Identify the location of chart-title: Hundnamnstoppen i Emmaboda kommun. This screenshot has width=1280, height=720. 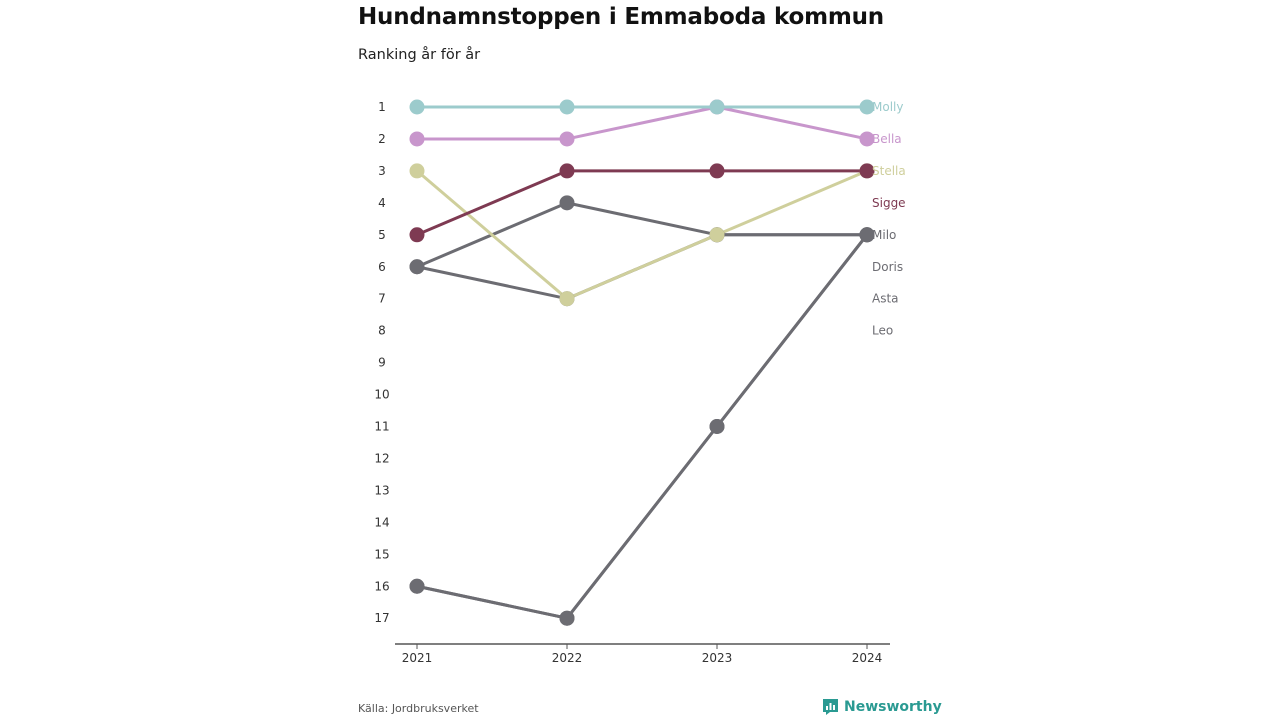
(621, 17).